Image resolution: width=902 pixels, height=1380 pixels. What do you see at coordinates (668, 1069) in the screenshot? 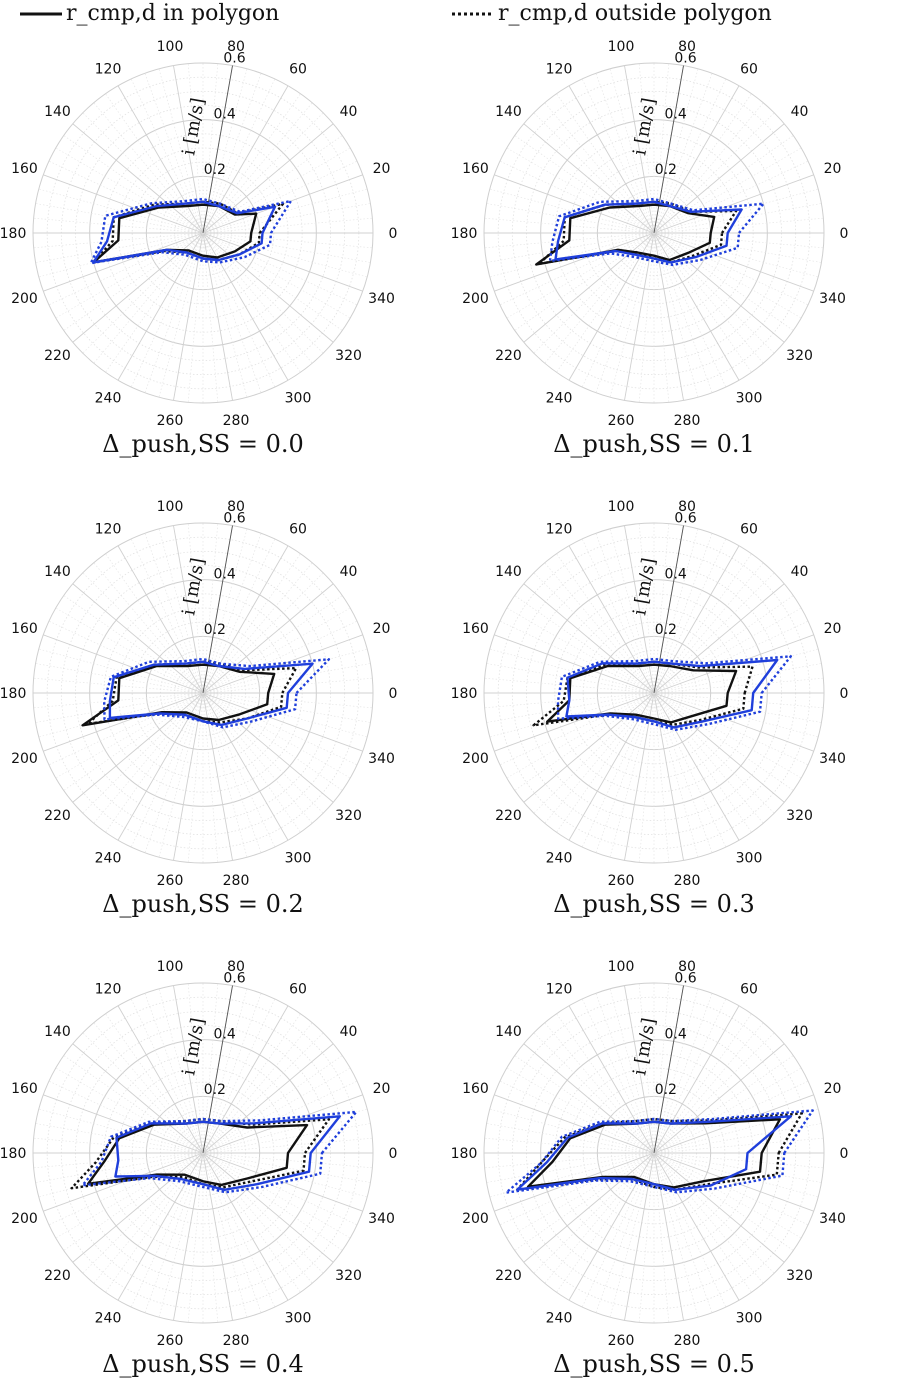
I see `radial-axis-line` at bounding box center [668, 1069].